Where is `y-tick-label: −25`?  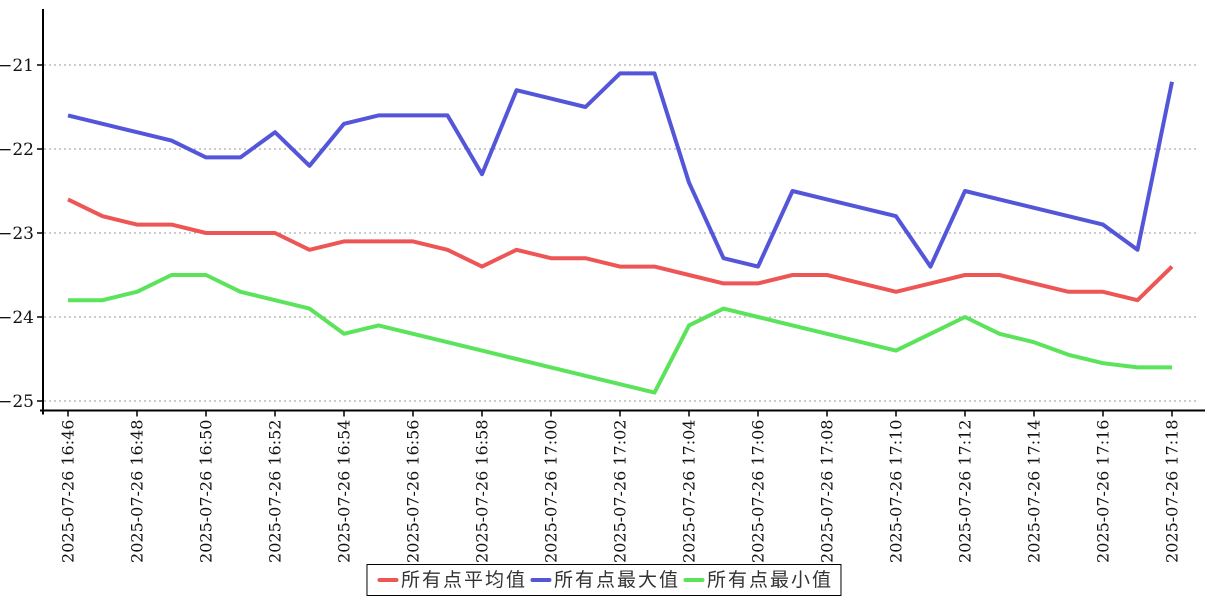 y-tick-label: −25 is located at coordinates (17, 402).